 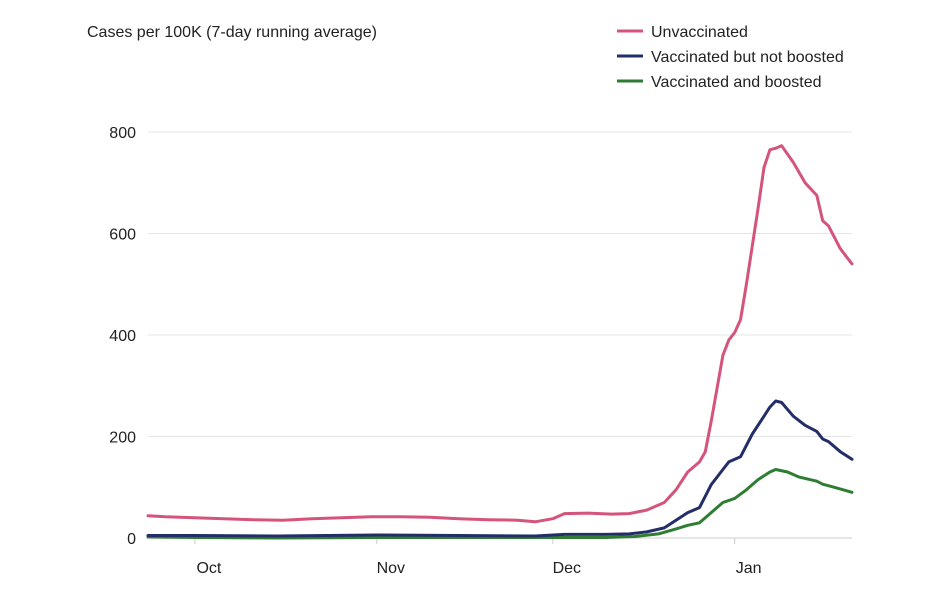 I want to click on x-axis-ticks: Oct Nov Dec Jan, so click(x=478, y=557).